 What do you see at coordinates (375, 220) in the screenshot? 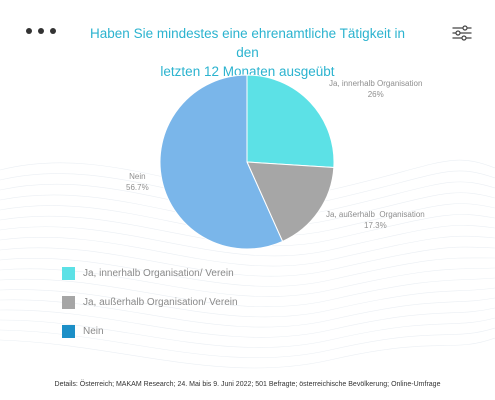
I see `slice-label-ausserhalb: Ja, außerhalb Organisation 17.3%` at bounding box center [375, 220].